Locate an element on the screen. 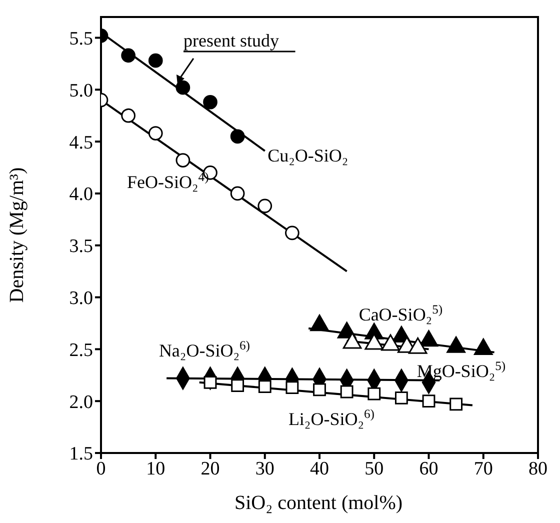 This screenshot has width=560, height=523. series-label: Na₂O-SiO₂$^{6)}$ is located at coordinates (204, 349).